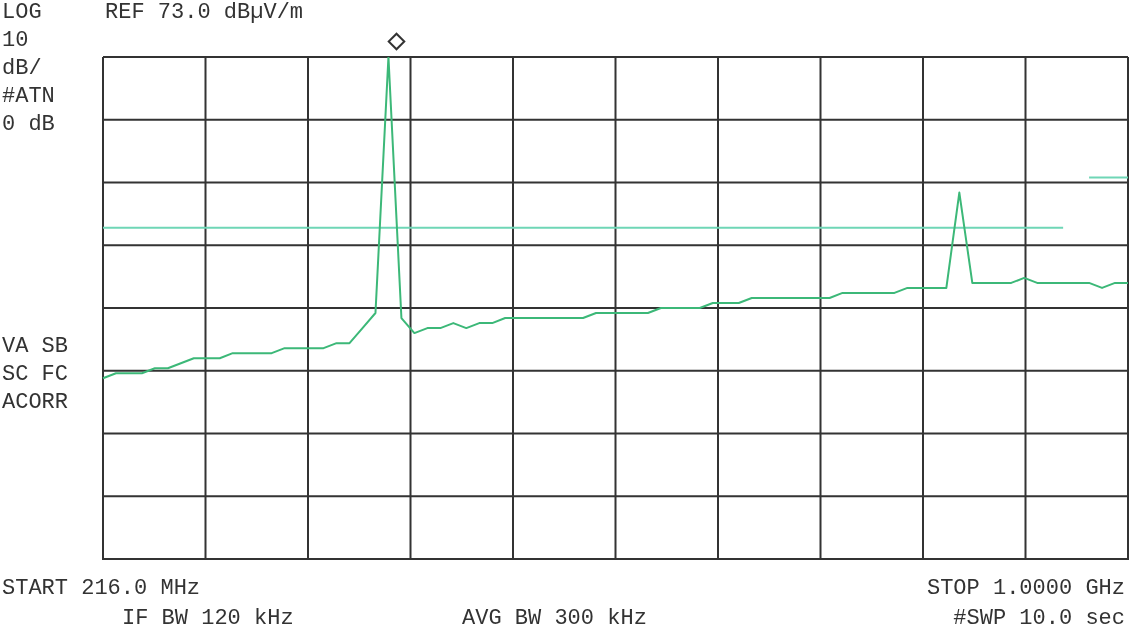 The height and width of the screenshot is (641, 1129). Describe the element at coordinates (35, 346) in the screenshot. I see `text: VA SB` at that location.